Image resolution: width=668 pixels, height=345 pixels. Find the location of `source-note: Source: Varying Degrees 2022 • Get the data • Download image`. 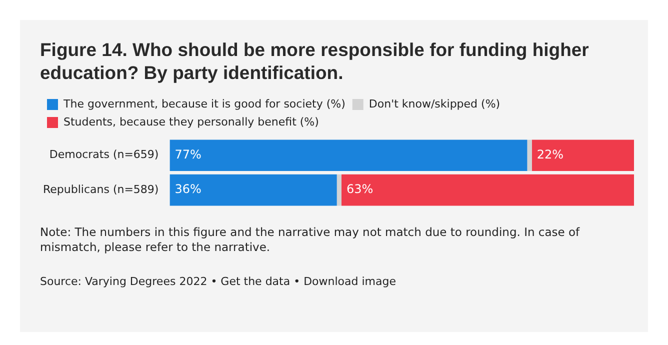

source-note: Source: Varying Degrees 2022 • Get the data • Download image is located at coordinates (219, 282).